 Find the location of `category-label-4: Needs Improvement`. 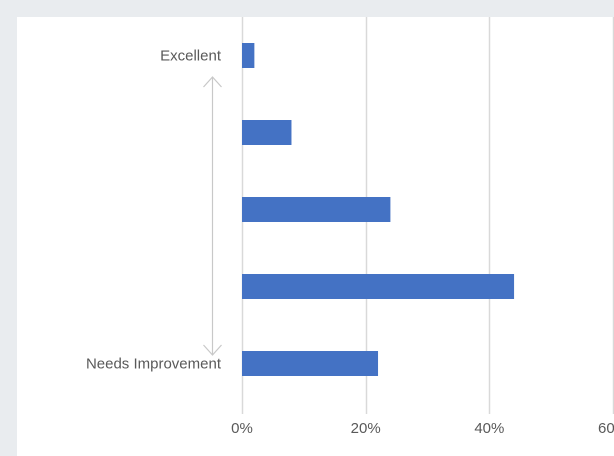

category-label-4: Needs Improvement is located at coordinates (154, 364).